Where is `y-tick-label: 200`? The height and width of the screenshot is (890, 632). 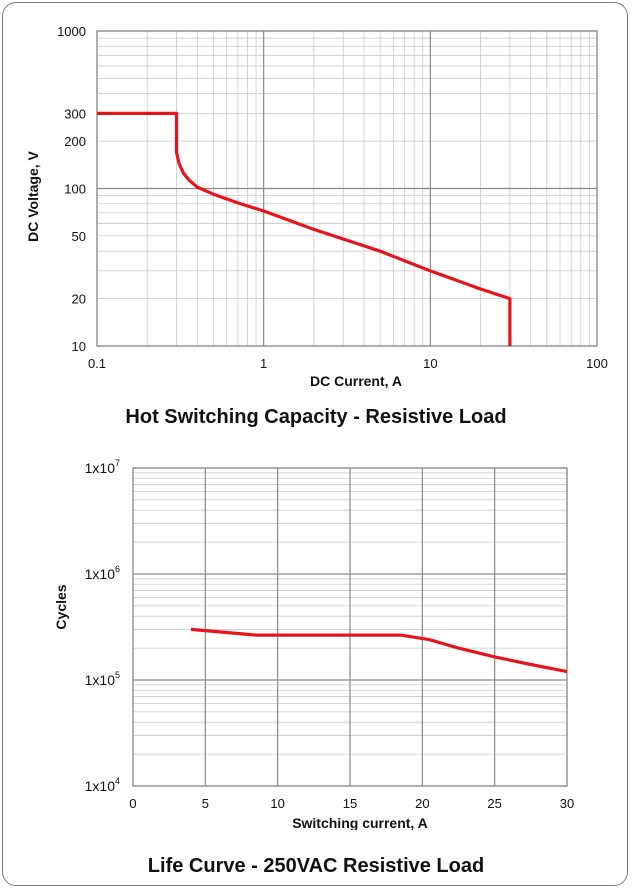 y-tick-label: 200 is located at coordinates (75, 141).